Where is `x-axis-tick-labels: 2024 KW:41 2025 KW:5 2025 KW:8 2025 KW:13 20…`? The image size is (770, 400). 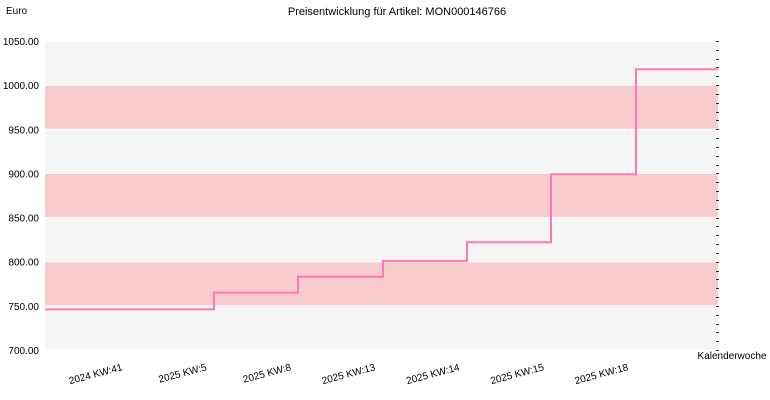
x-axis-tick-labels: 2024 KW:41 2025 KW:5 2025 KW:8 2025 KW:13 20… is located at coordinates (349, 374).